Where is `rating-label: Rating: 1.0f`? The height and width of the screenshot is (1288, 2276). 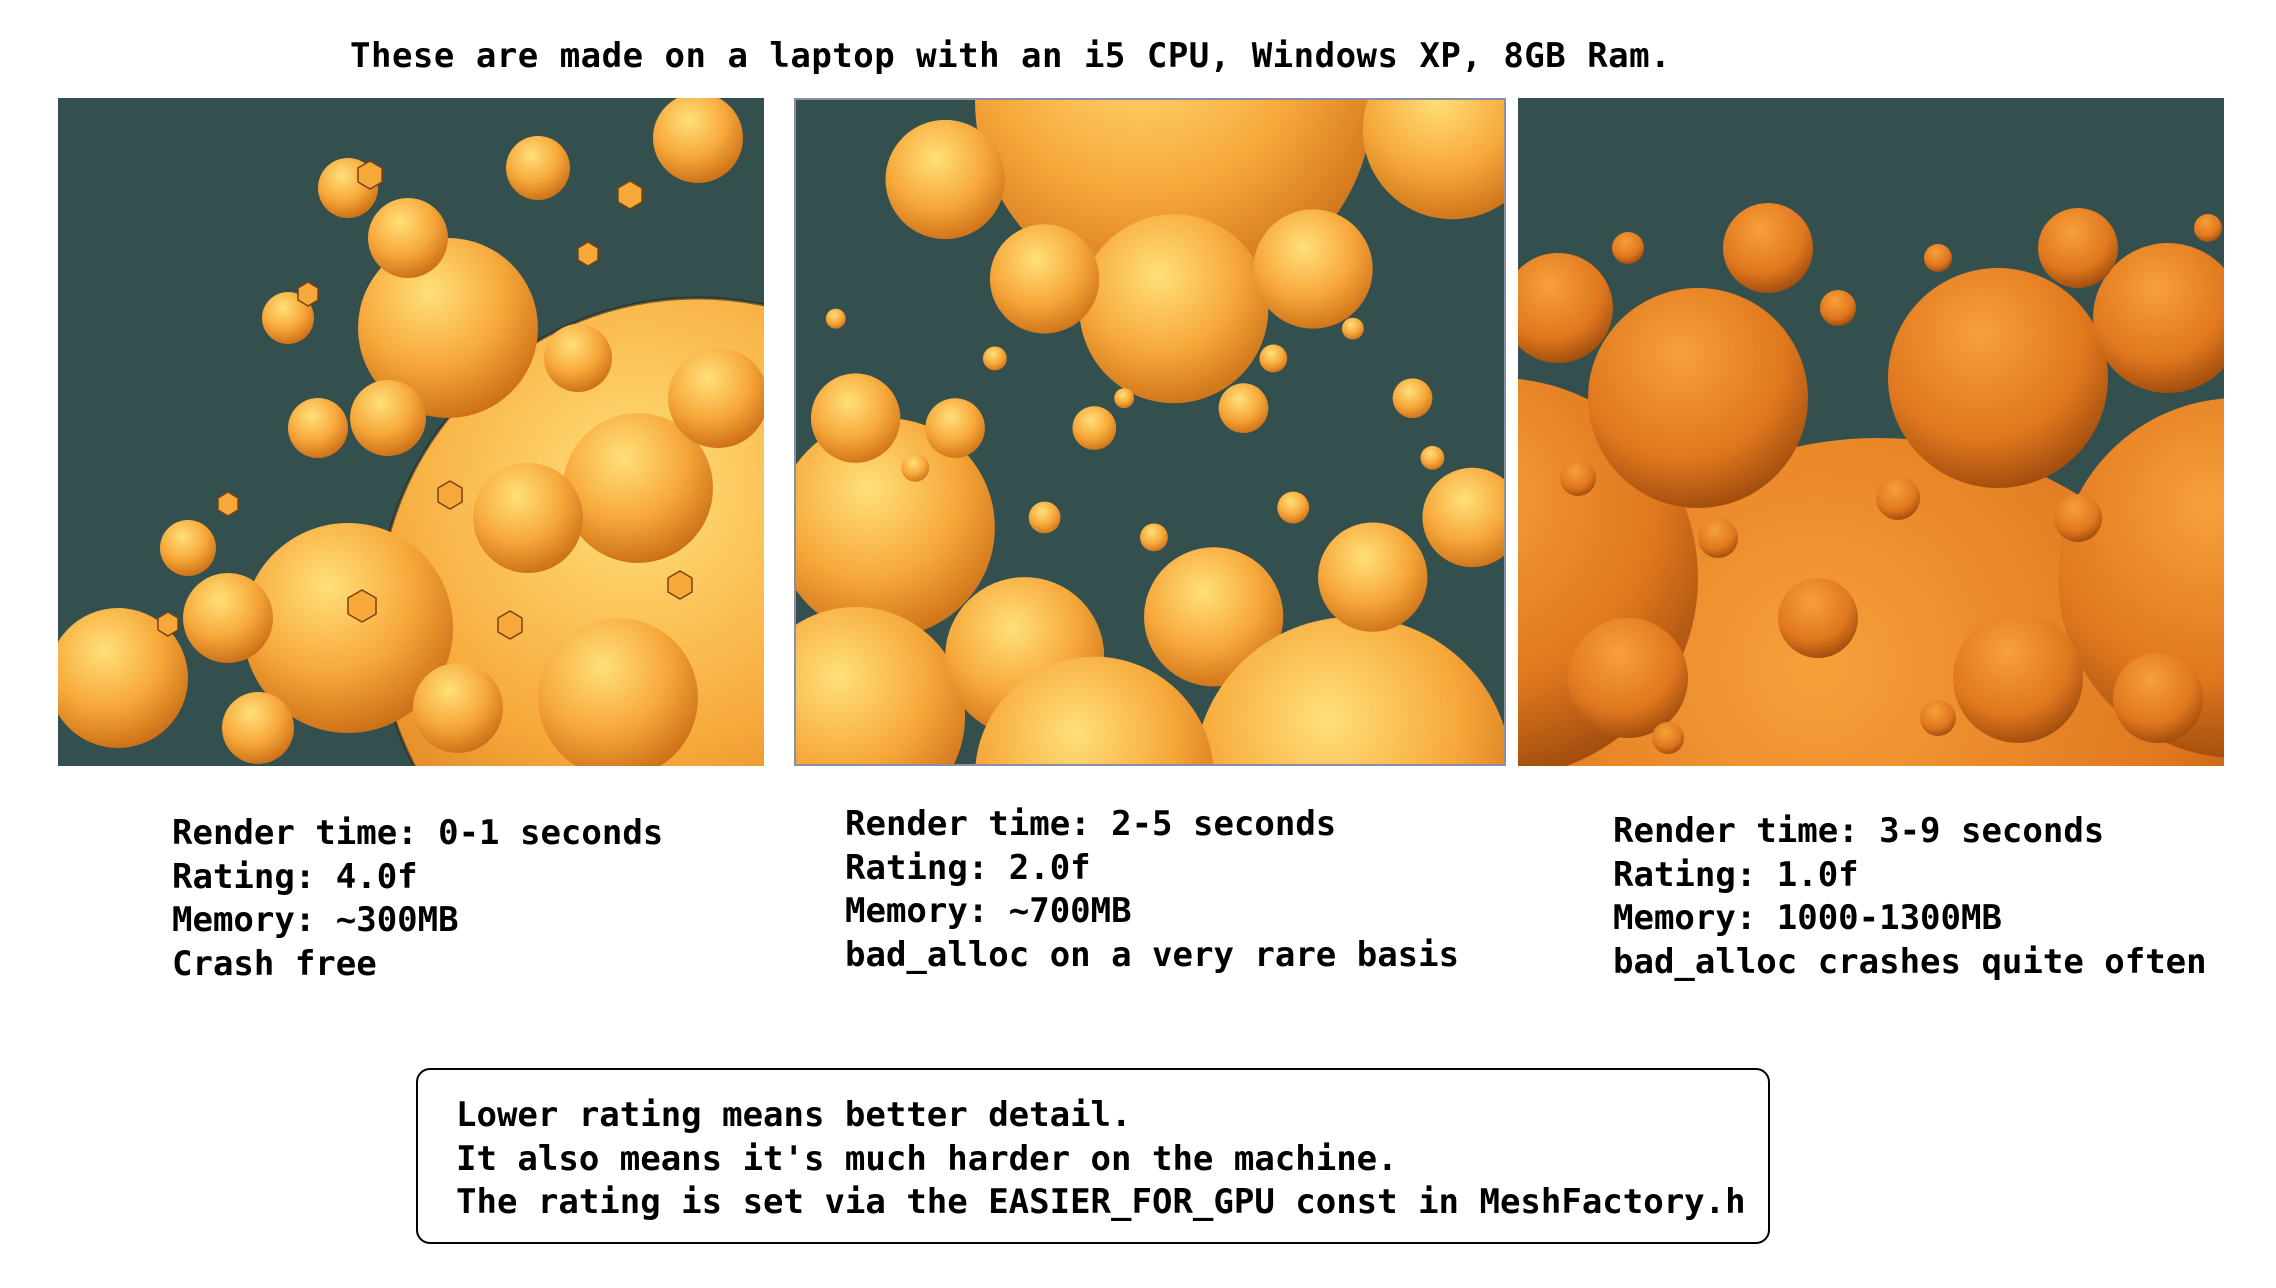 rating-label: Rating: 1.0f is located at coordinates (1736, 874).